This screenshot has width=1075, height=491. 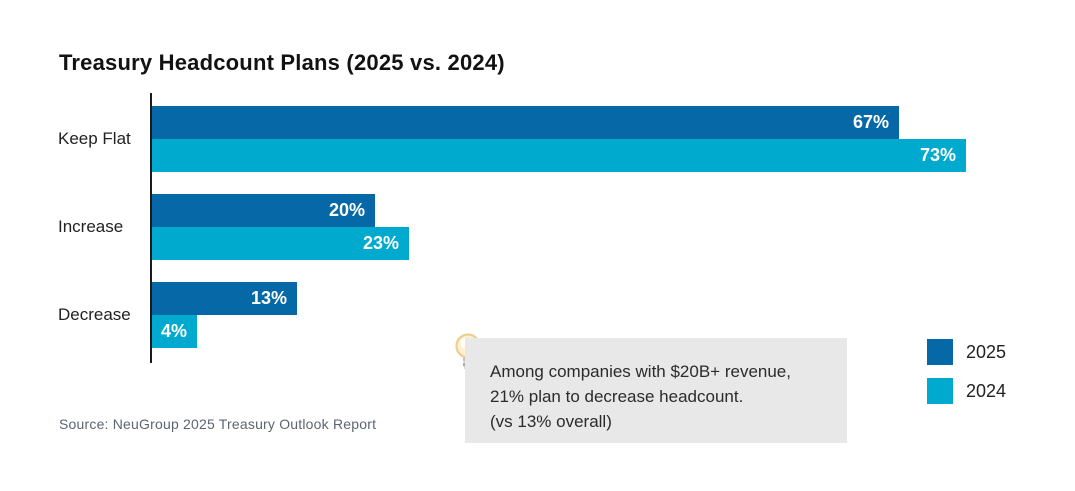 I want to click on bar-2024-decrease: 4%, so click(x=174, y=331).